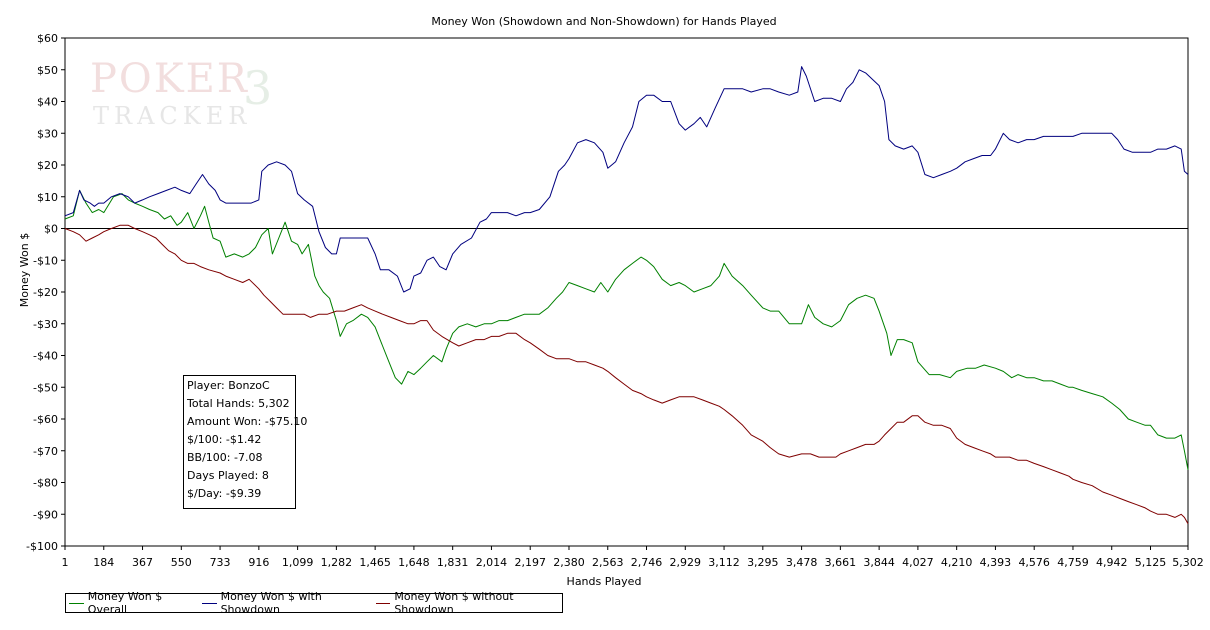 This screenshot has width=1210, height=630. Describe the element at coordinates (24, 270) in the screenshot. I see `y-axis-label: Money Won $` at that location.